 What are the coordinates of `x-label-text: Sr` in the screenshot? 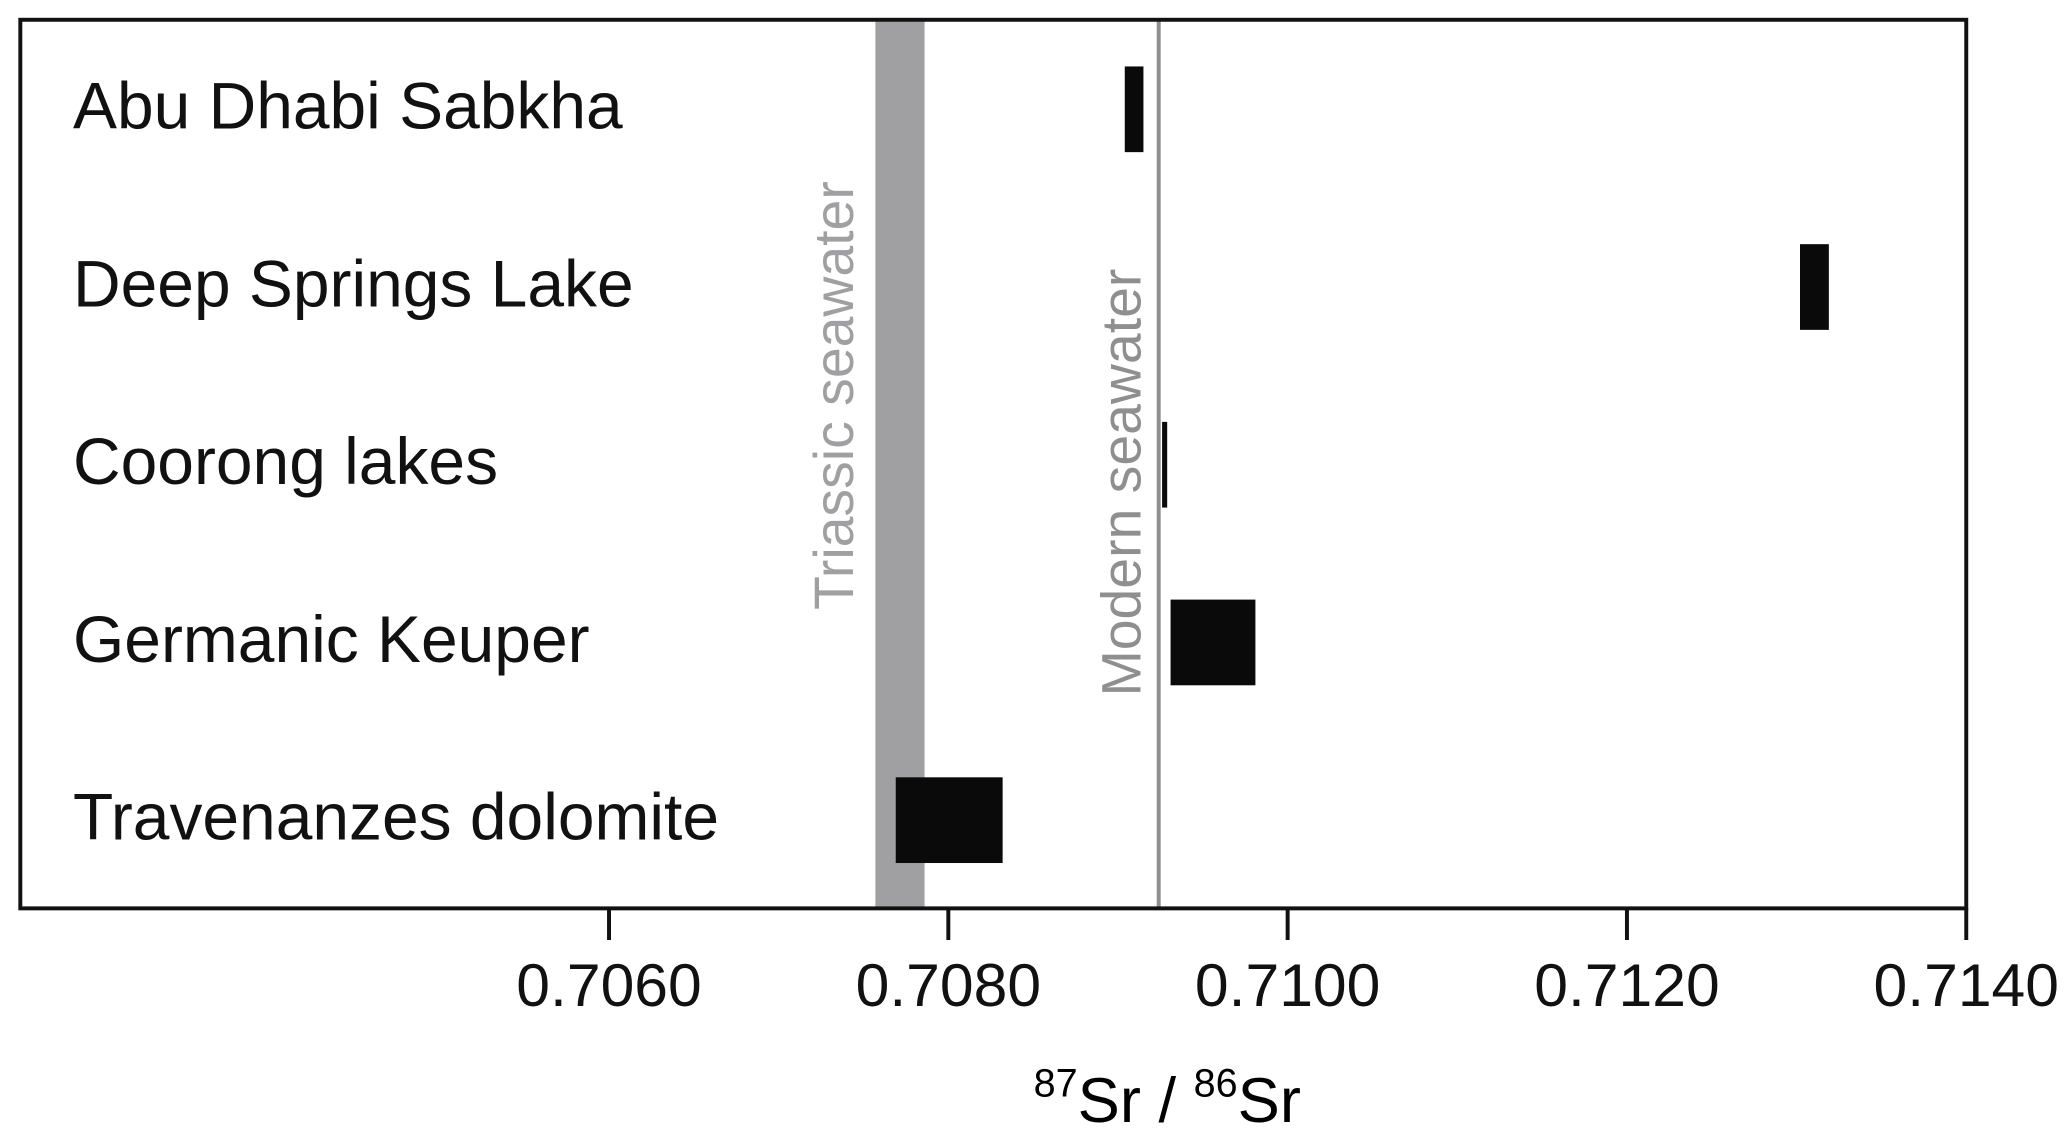 It's located at (1269, 1101).